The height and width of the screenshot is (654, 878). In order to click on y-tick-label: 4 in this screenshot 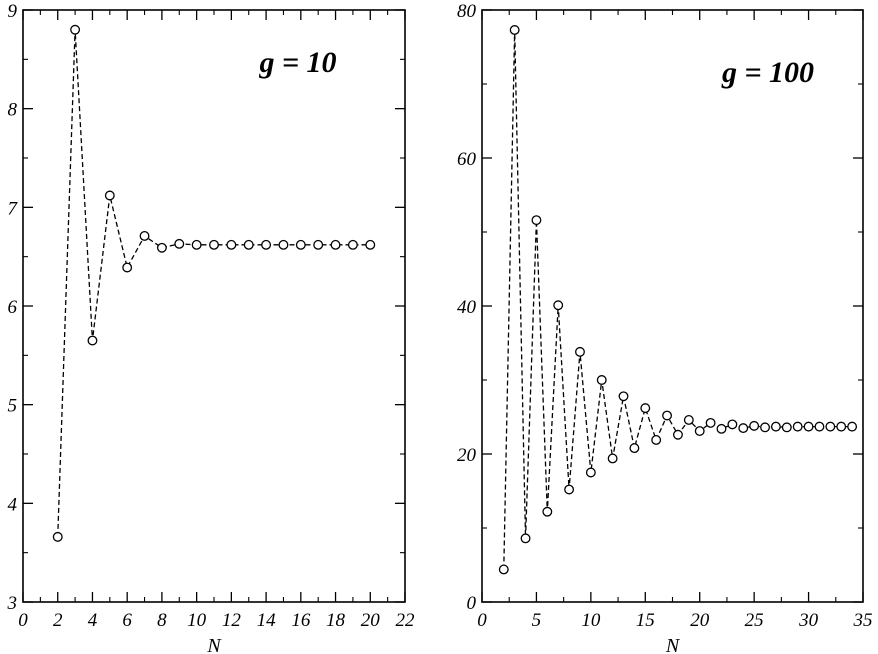, I will do `click(13, 504)`.